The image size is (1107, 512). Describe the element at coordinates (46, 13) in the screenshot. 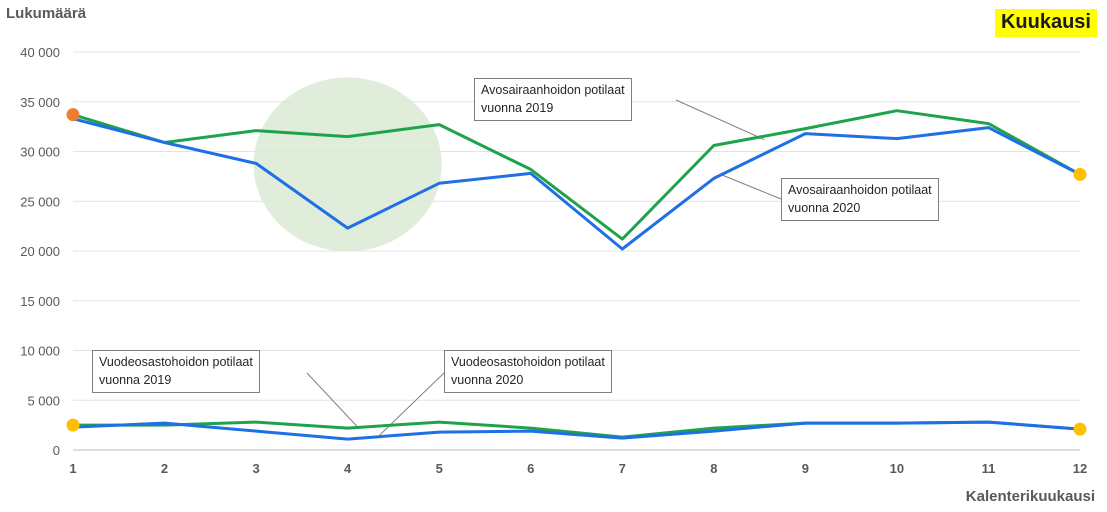

I see `y-axis-label: Lukumäärä` at that location.